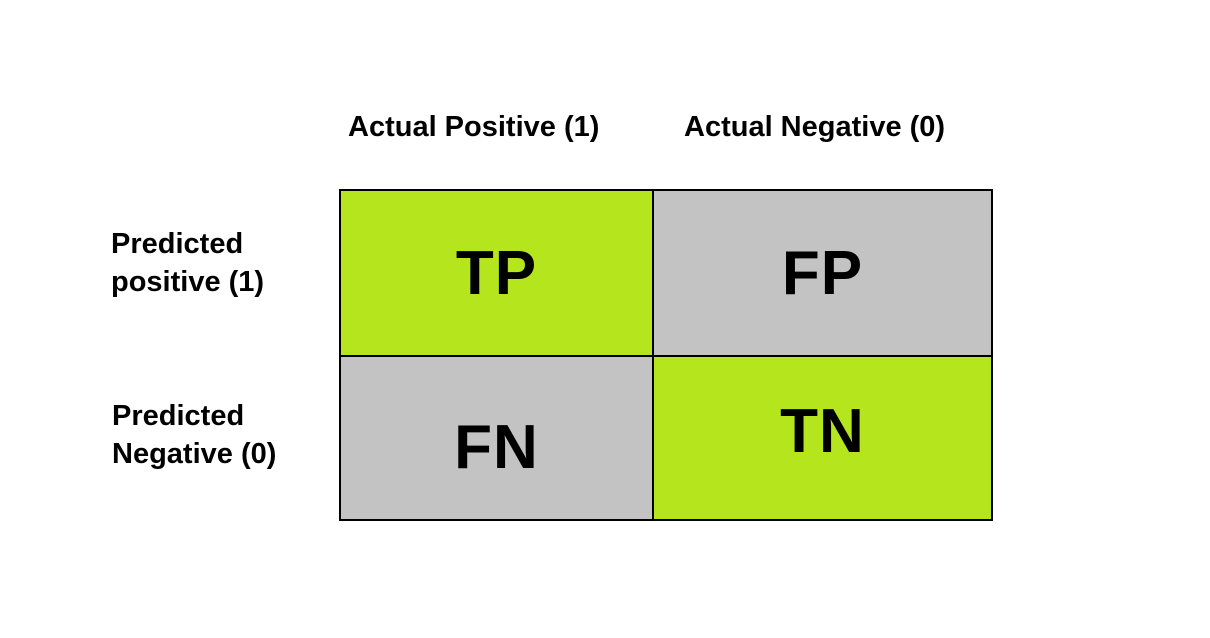  I want to click on row-header-line: positive (1), so click(188, 282).